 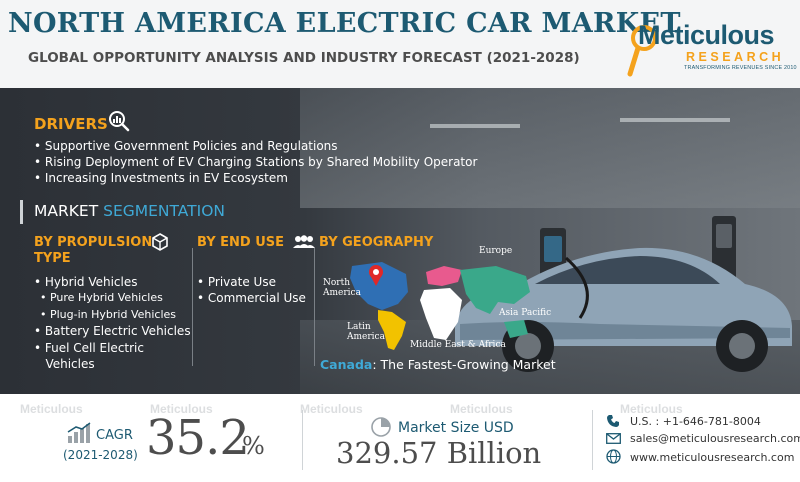 I want to click on list-item: • Battery Electric Vehicles, so click(x=112, y=331).